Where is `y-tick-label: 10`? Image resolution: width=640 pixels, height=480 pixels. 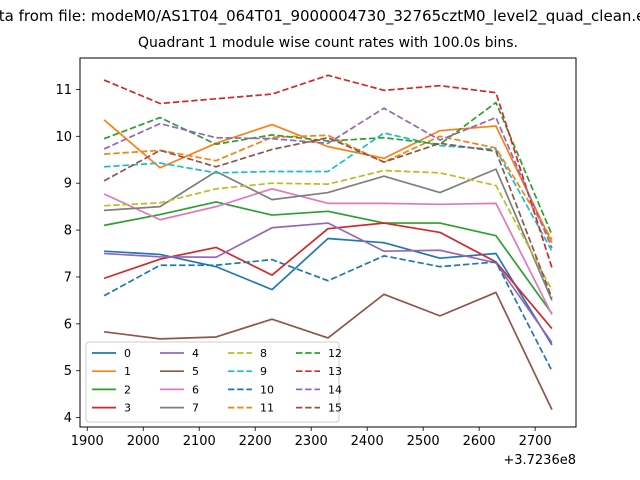
y-tick-label: 10 is located at coordinates (63, 137).